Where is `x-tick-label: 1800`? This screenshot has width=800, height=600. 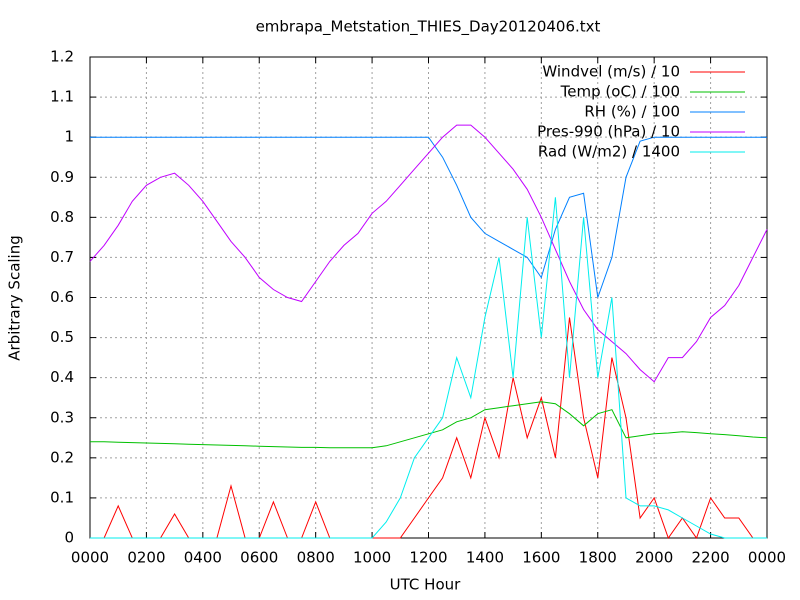 x-tick-label: 1800 is located at coordinates (598, 558).